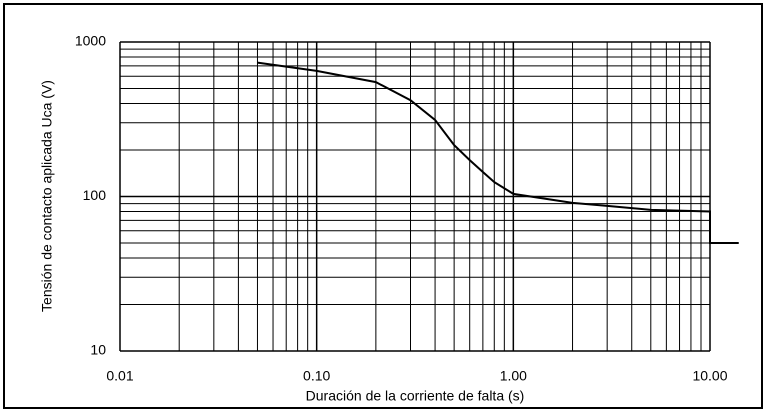  Describe the element at coordinates (316, 376) in the screenshot. I see `x-tick-label: 0.10` at that location.